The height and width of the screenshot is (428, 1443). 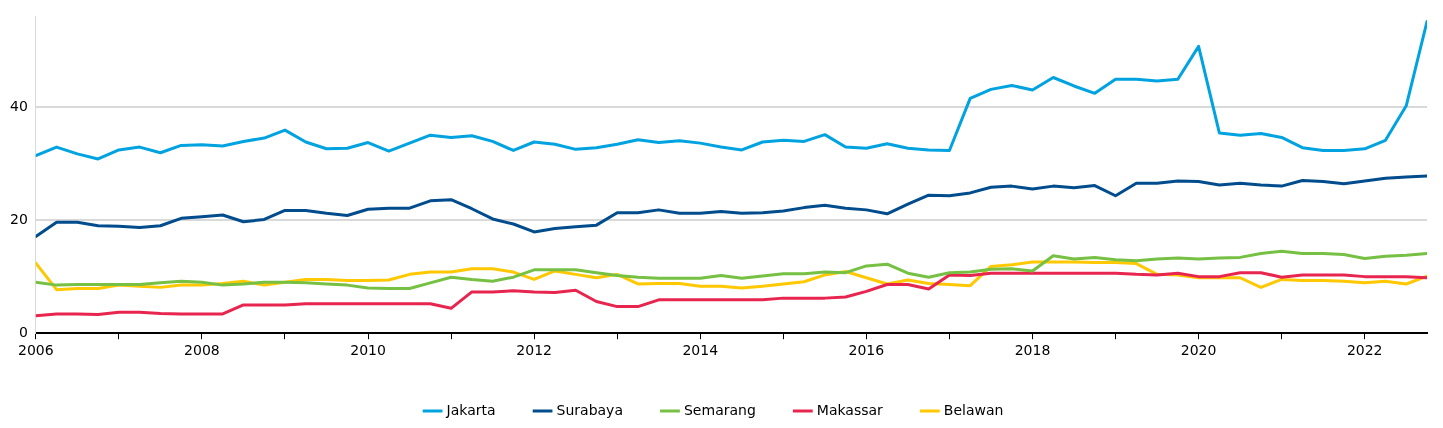 What do you see at coordinates (18, 218) in the screenshot?
I see `y-tick-label: 20` at bounding box center [18, 218].